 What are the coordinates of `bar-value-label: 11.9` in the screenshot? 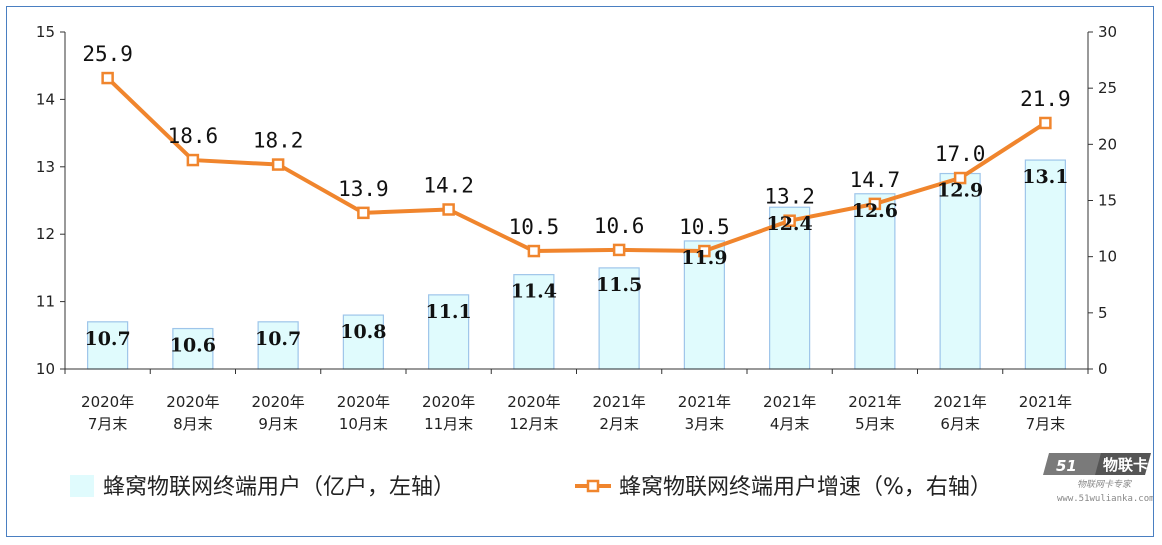 It's located at (704, 258).